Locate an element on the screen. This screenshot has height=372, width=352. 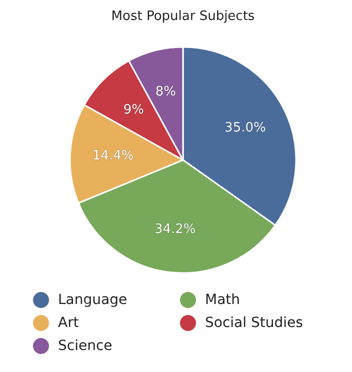
chart-title: Most Popular Subjects is located at coordinates (183, 16).